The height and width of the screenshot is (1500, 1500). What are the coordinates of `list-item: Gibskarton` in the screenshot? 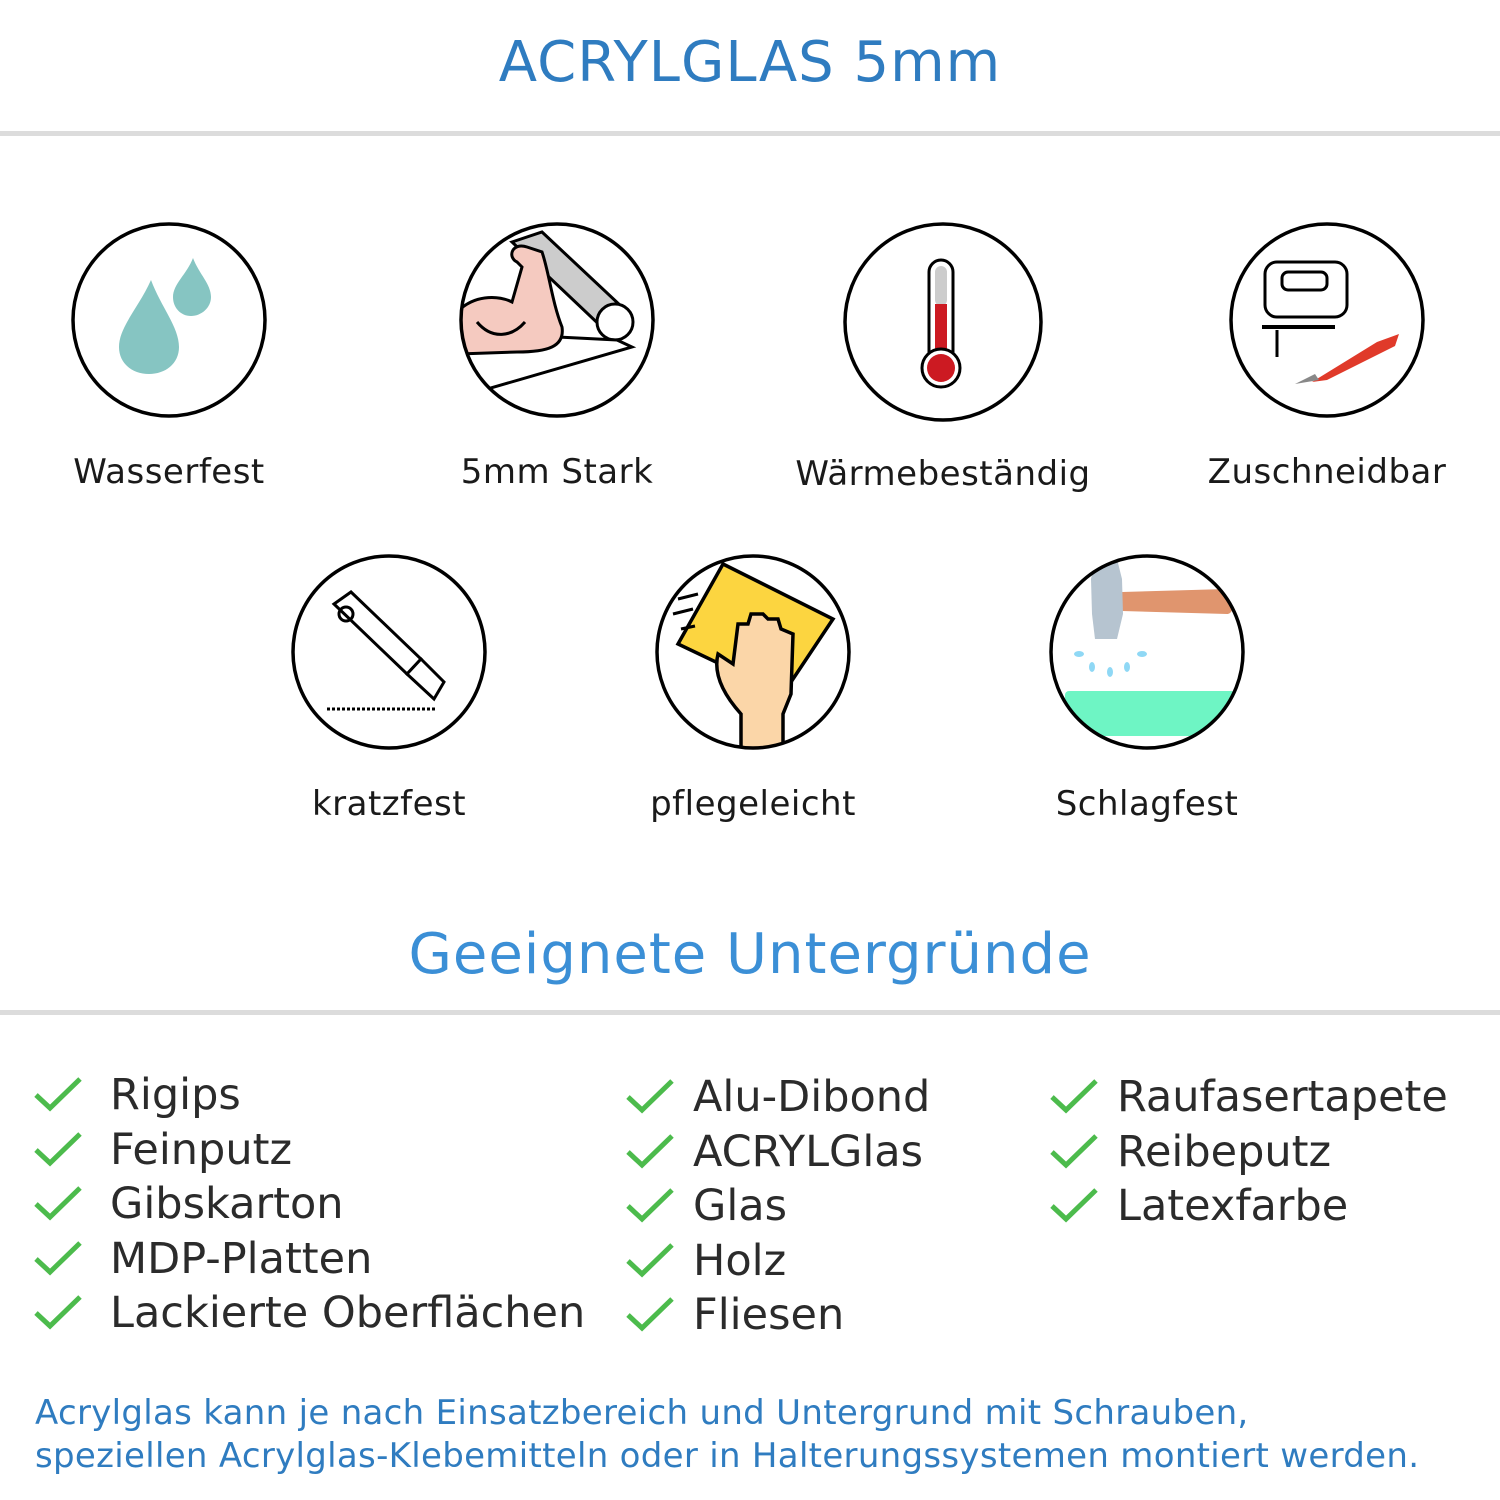 It's located at (309, 1204).